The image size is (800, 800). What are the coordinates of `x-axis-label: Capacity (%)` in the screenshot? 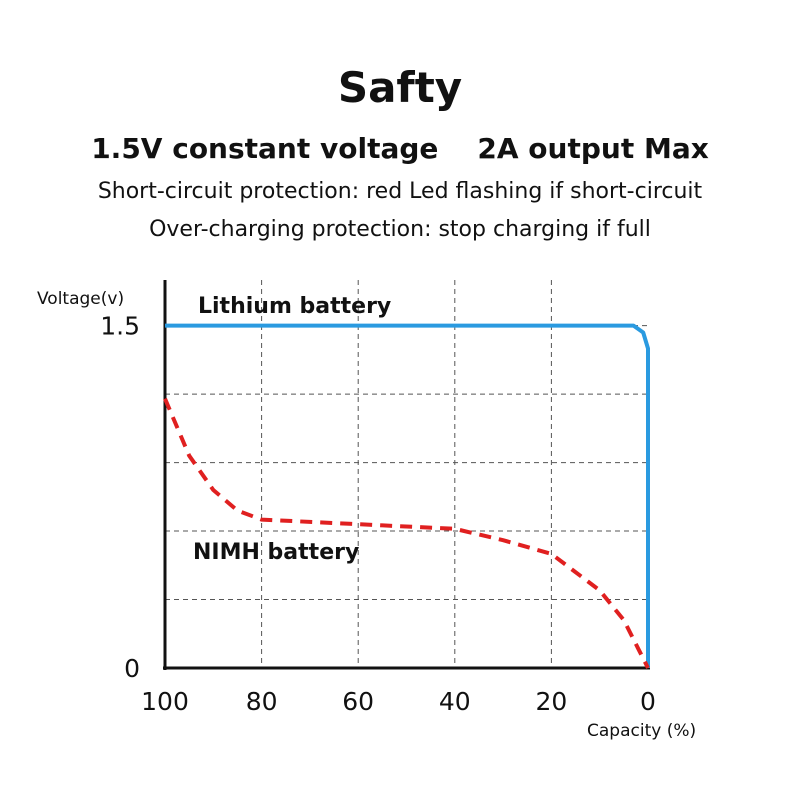 It's located at (641, 731).